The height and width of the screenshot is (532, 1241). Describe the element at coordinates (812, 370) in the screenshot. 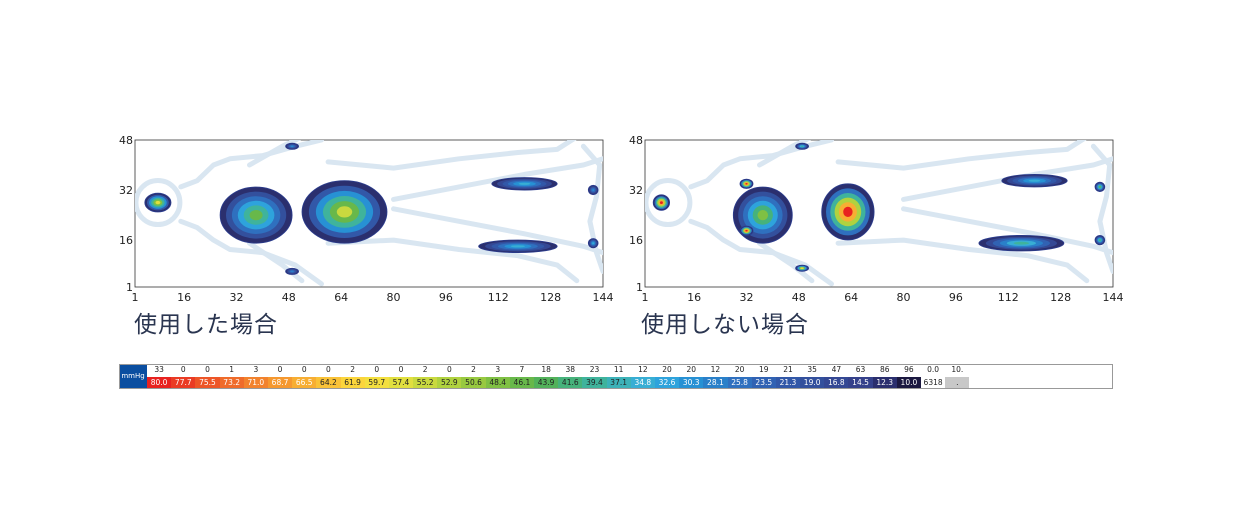

I see `legend-count: 35` at that location.